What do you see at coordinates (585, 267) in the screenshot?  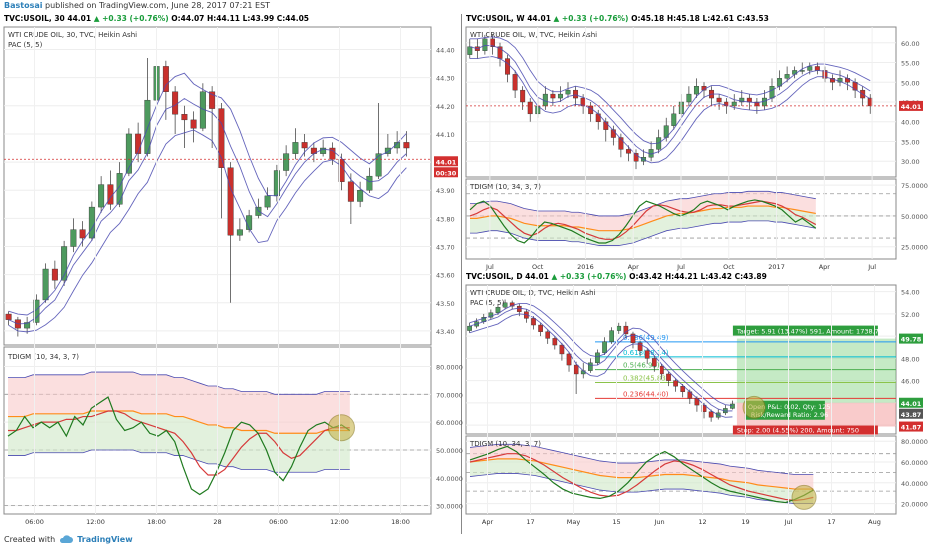 I see `tr-time-axis-tick-label: 2016` at bounding box center [585, 267].